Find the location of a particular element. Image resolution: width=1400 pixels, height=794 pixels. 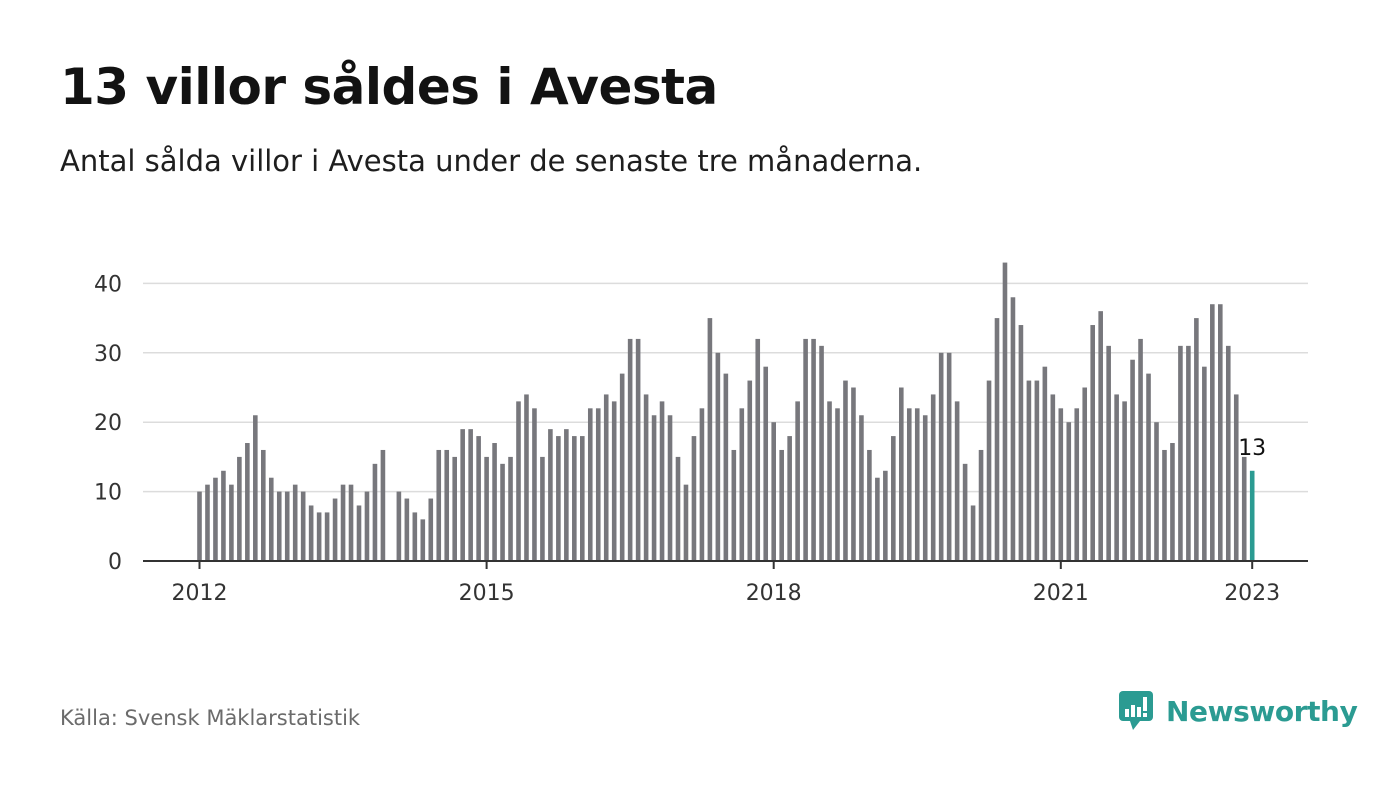

y-tick-label: 10 is located at coordinates (108, 493).